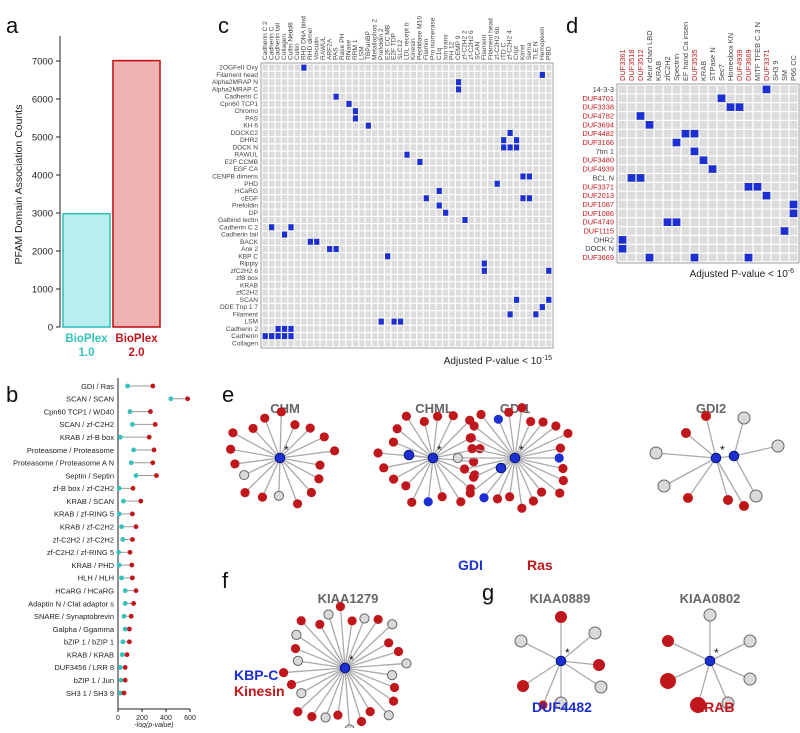 The width and height of the screenshot is (800, 733). I want to click on hub-node, so click(515, 458).